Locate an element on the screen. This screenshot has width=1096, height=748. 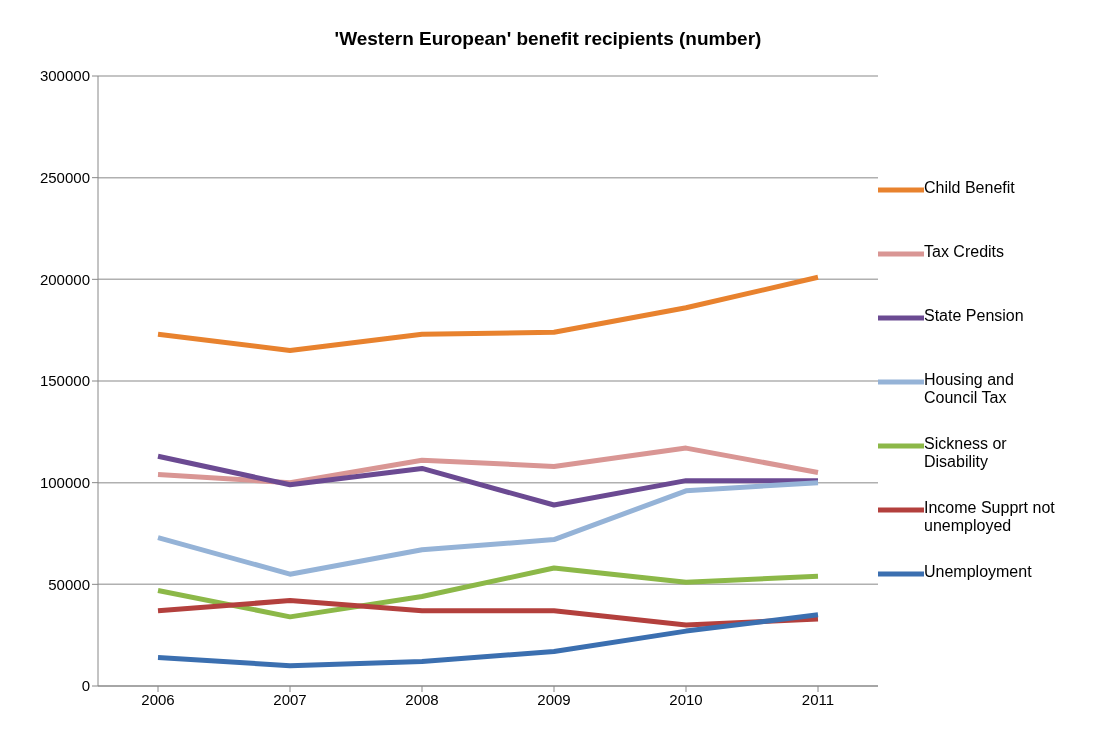
legend-label: Sickness or Disability is located at coordinates (966, 453).